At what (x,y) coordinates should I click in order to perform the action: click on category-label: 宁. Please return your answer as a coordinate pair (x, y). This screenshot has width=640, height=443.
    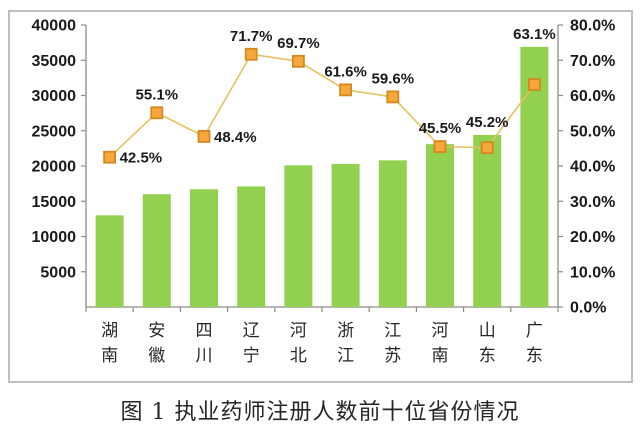
    Looking at the image, I should click on (251, 356).